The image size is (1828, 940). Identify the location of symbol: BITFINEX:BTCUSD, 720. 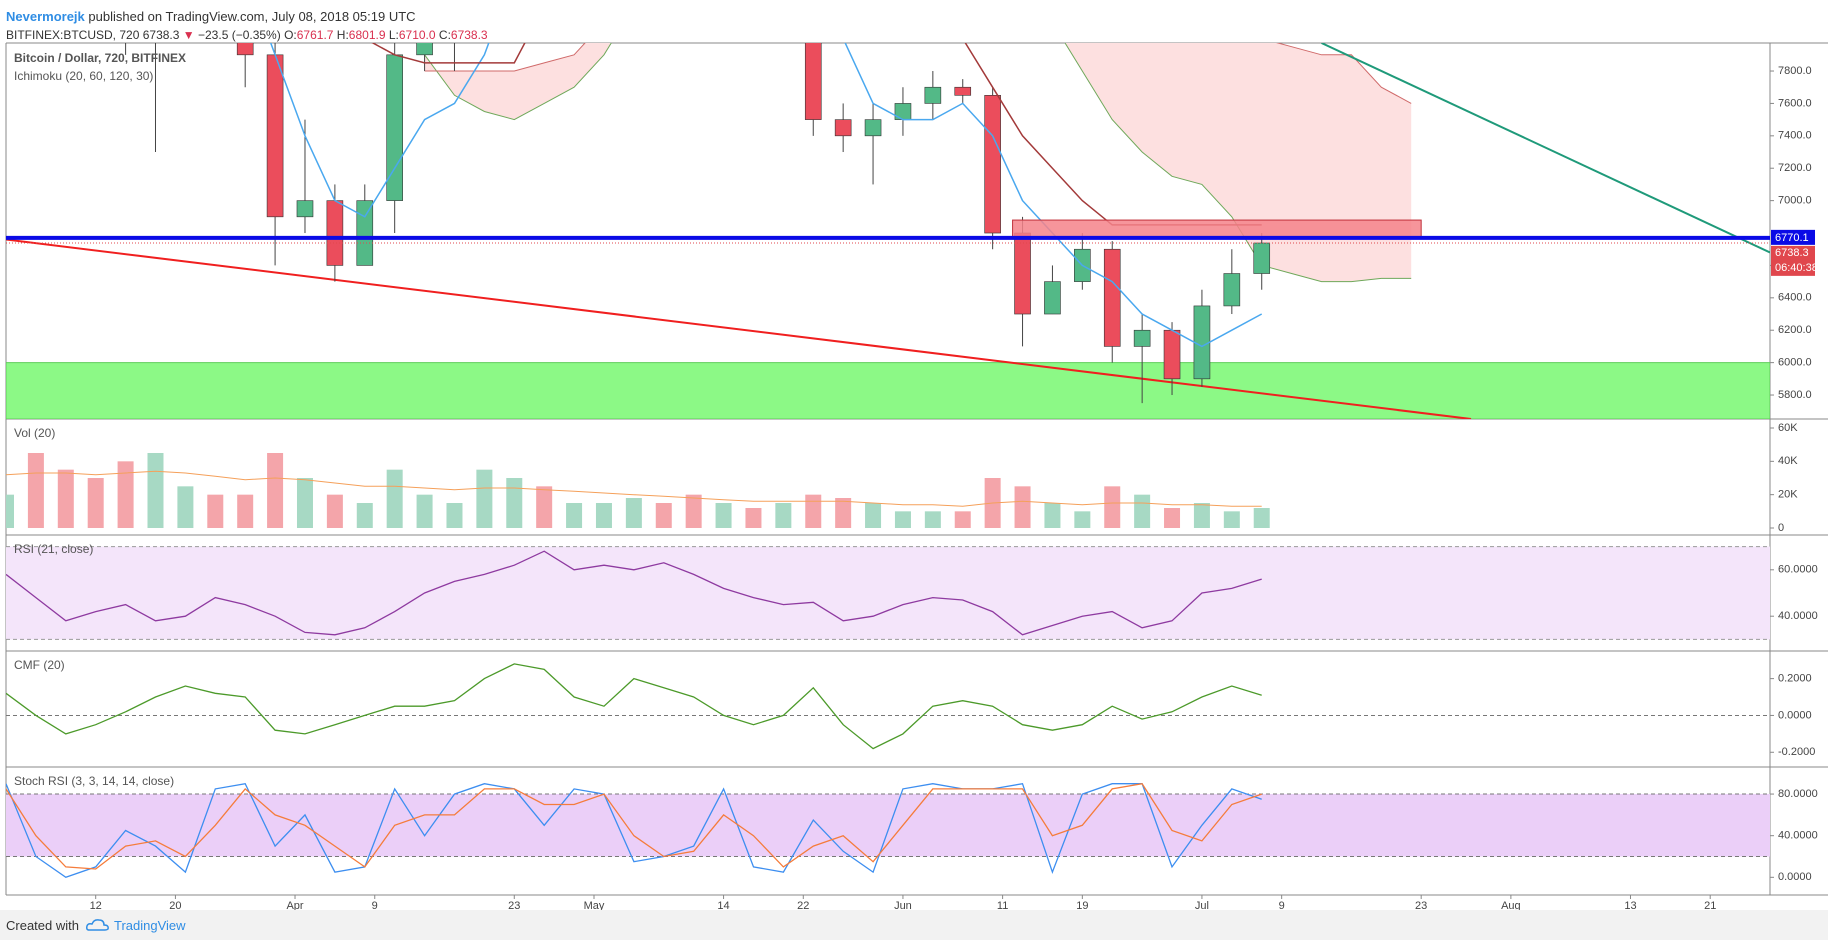
(73, 35).